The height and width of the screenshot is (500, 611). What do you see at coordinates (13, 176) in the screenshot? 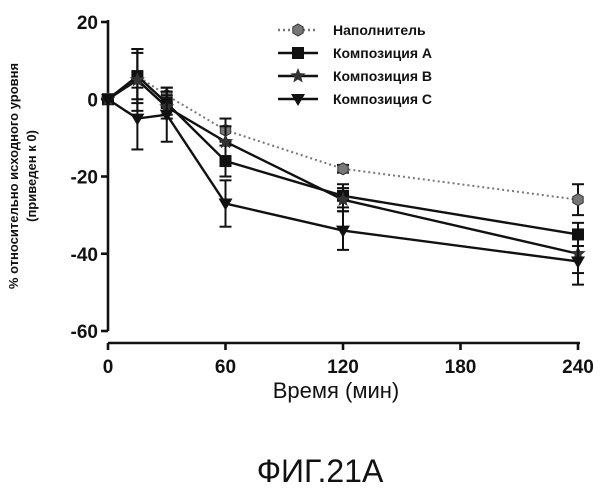
I see `y-axis-label-line: % относительно исходного уровня` at bounding box center [13, 176].